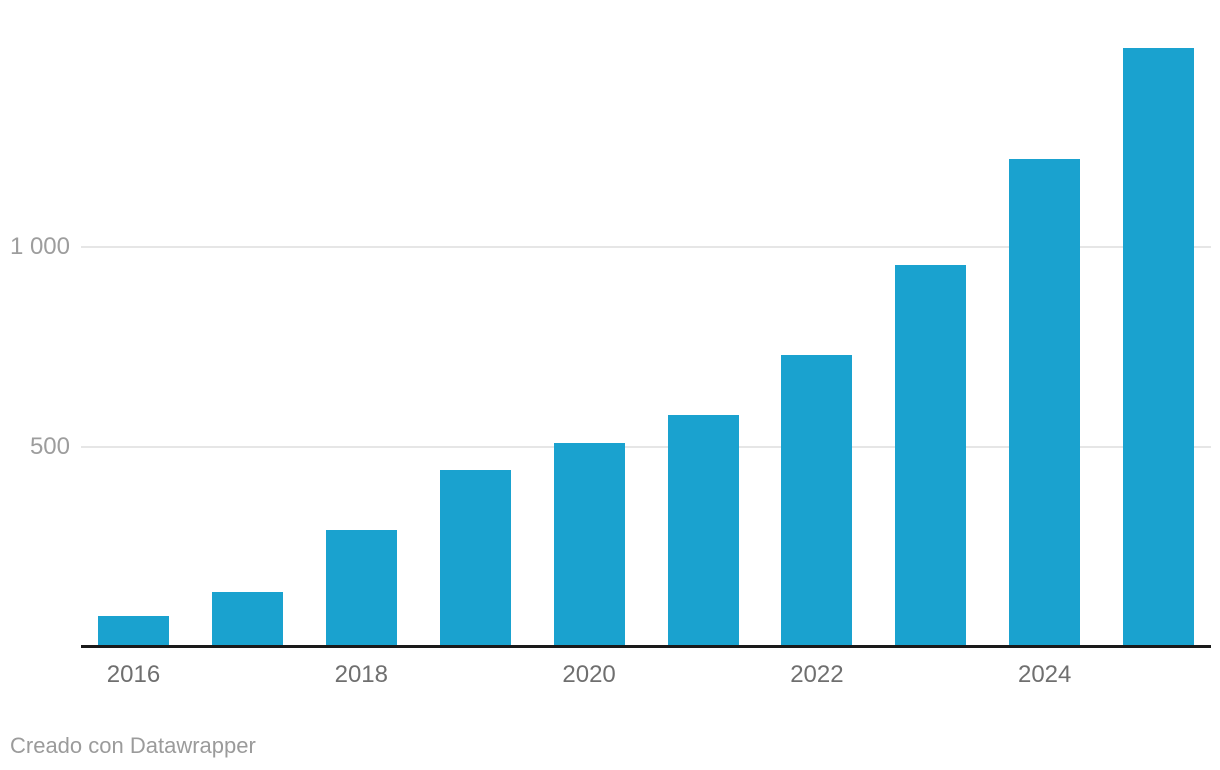  What do you see at coordinates (931, 455) in the screenshot?
I see `bar-2023` at bounding box center [931, 455].